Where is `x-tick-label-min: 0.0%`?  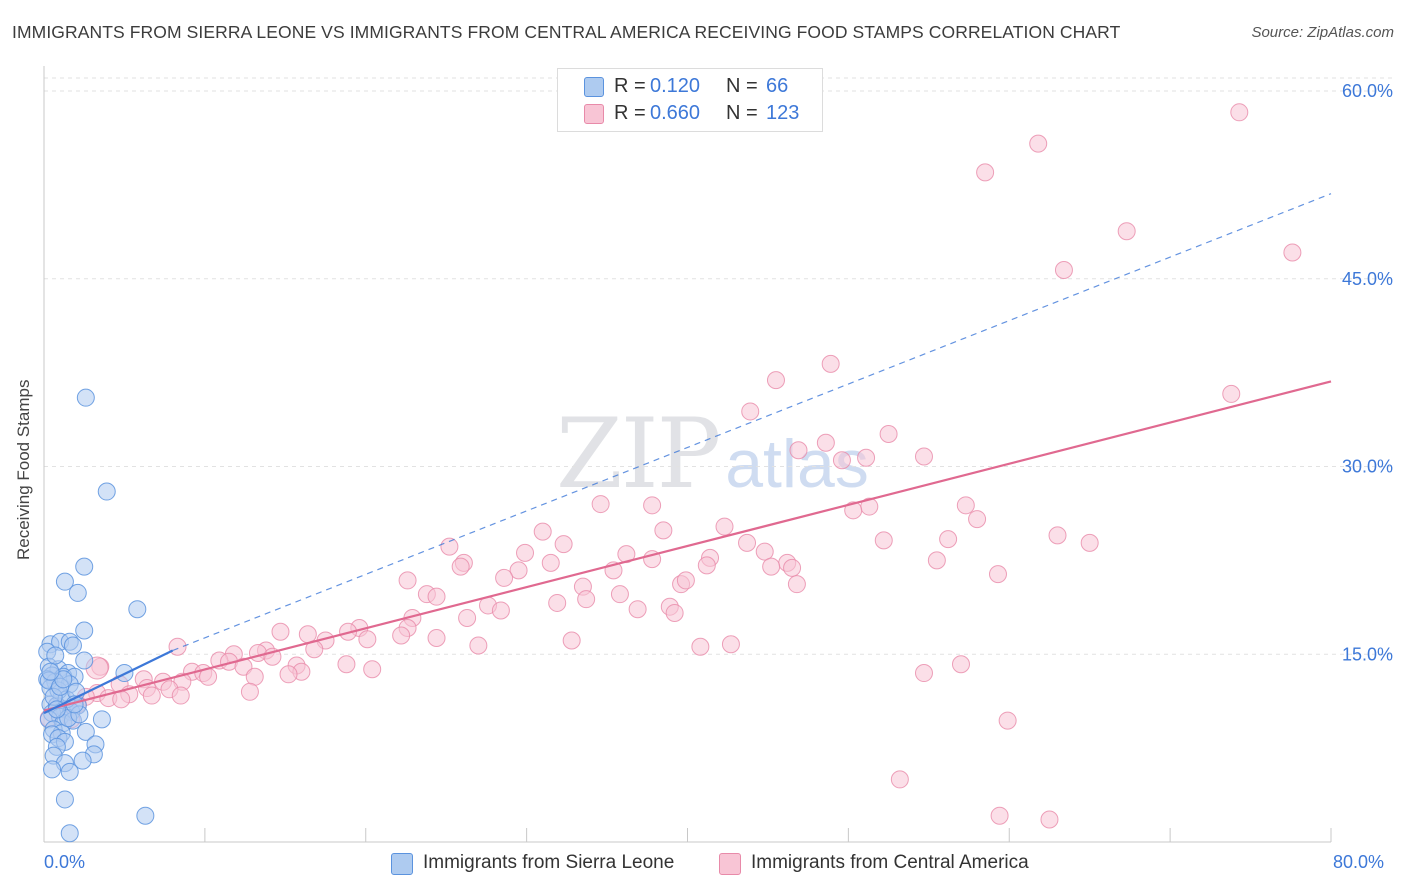
x-tick-label-min: 0.0% is located at coordinates (65, 862).